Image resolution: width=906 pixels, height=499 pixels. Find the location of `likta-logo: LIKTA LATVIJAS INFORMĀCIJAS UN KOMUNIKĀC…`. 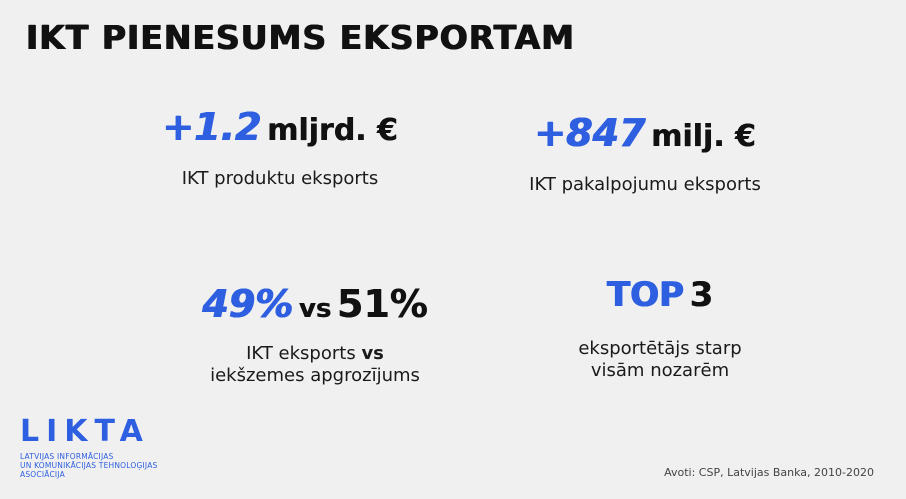

likta-logo: LIKTA LATVIJAS INFORMĀCIJAS UN KOMUNIKĀC… is located at coordinates (88, 447).